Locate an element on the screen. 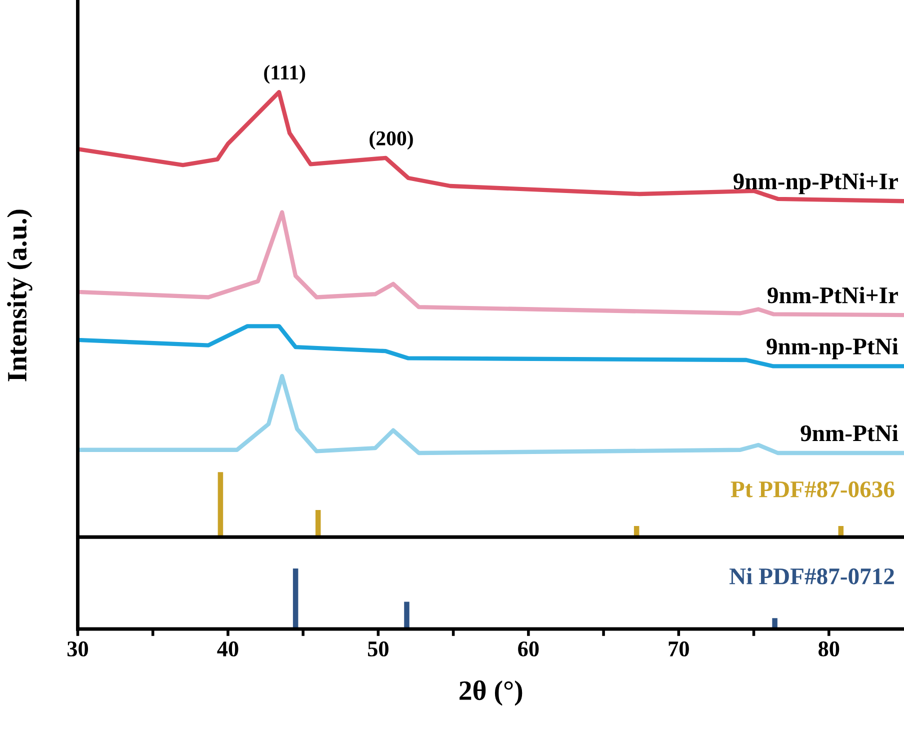 The height and width of the screenshot is (747, 904). x-tick-label: 70 is located at coordinates (678, 648).